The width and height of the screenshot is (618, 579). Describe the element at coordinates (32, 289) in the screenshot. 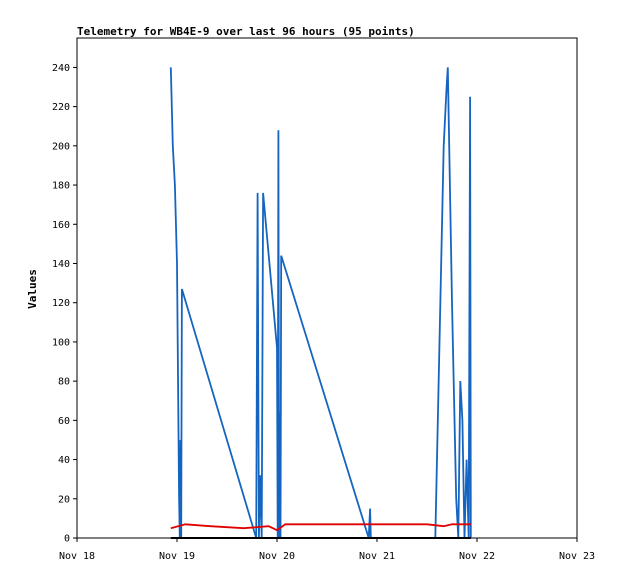

I see `y-axis-label: Values` at that location.